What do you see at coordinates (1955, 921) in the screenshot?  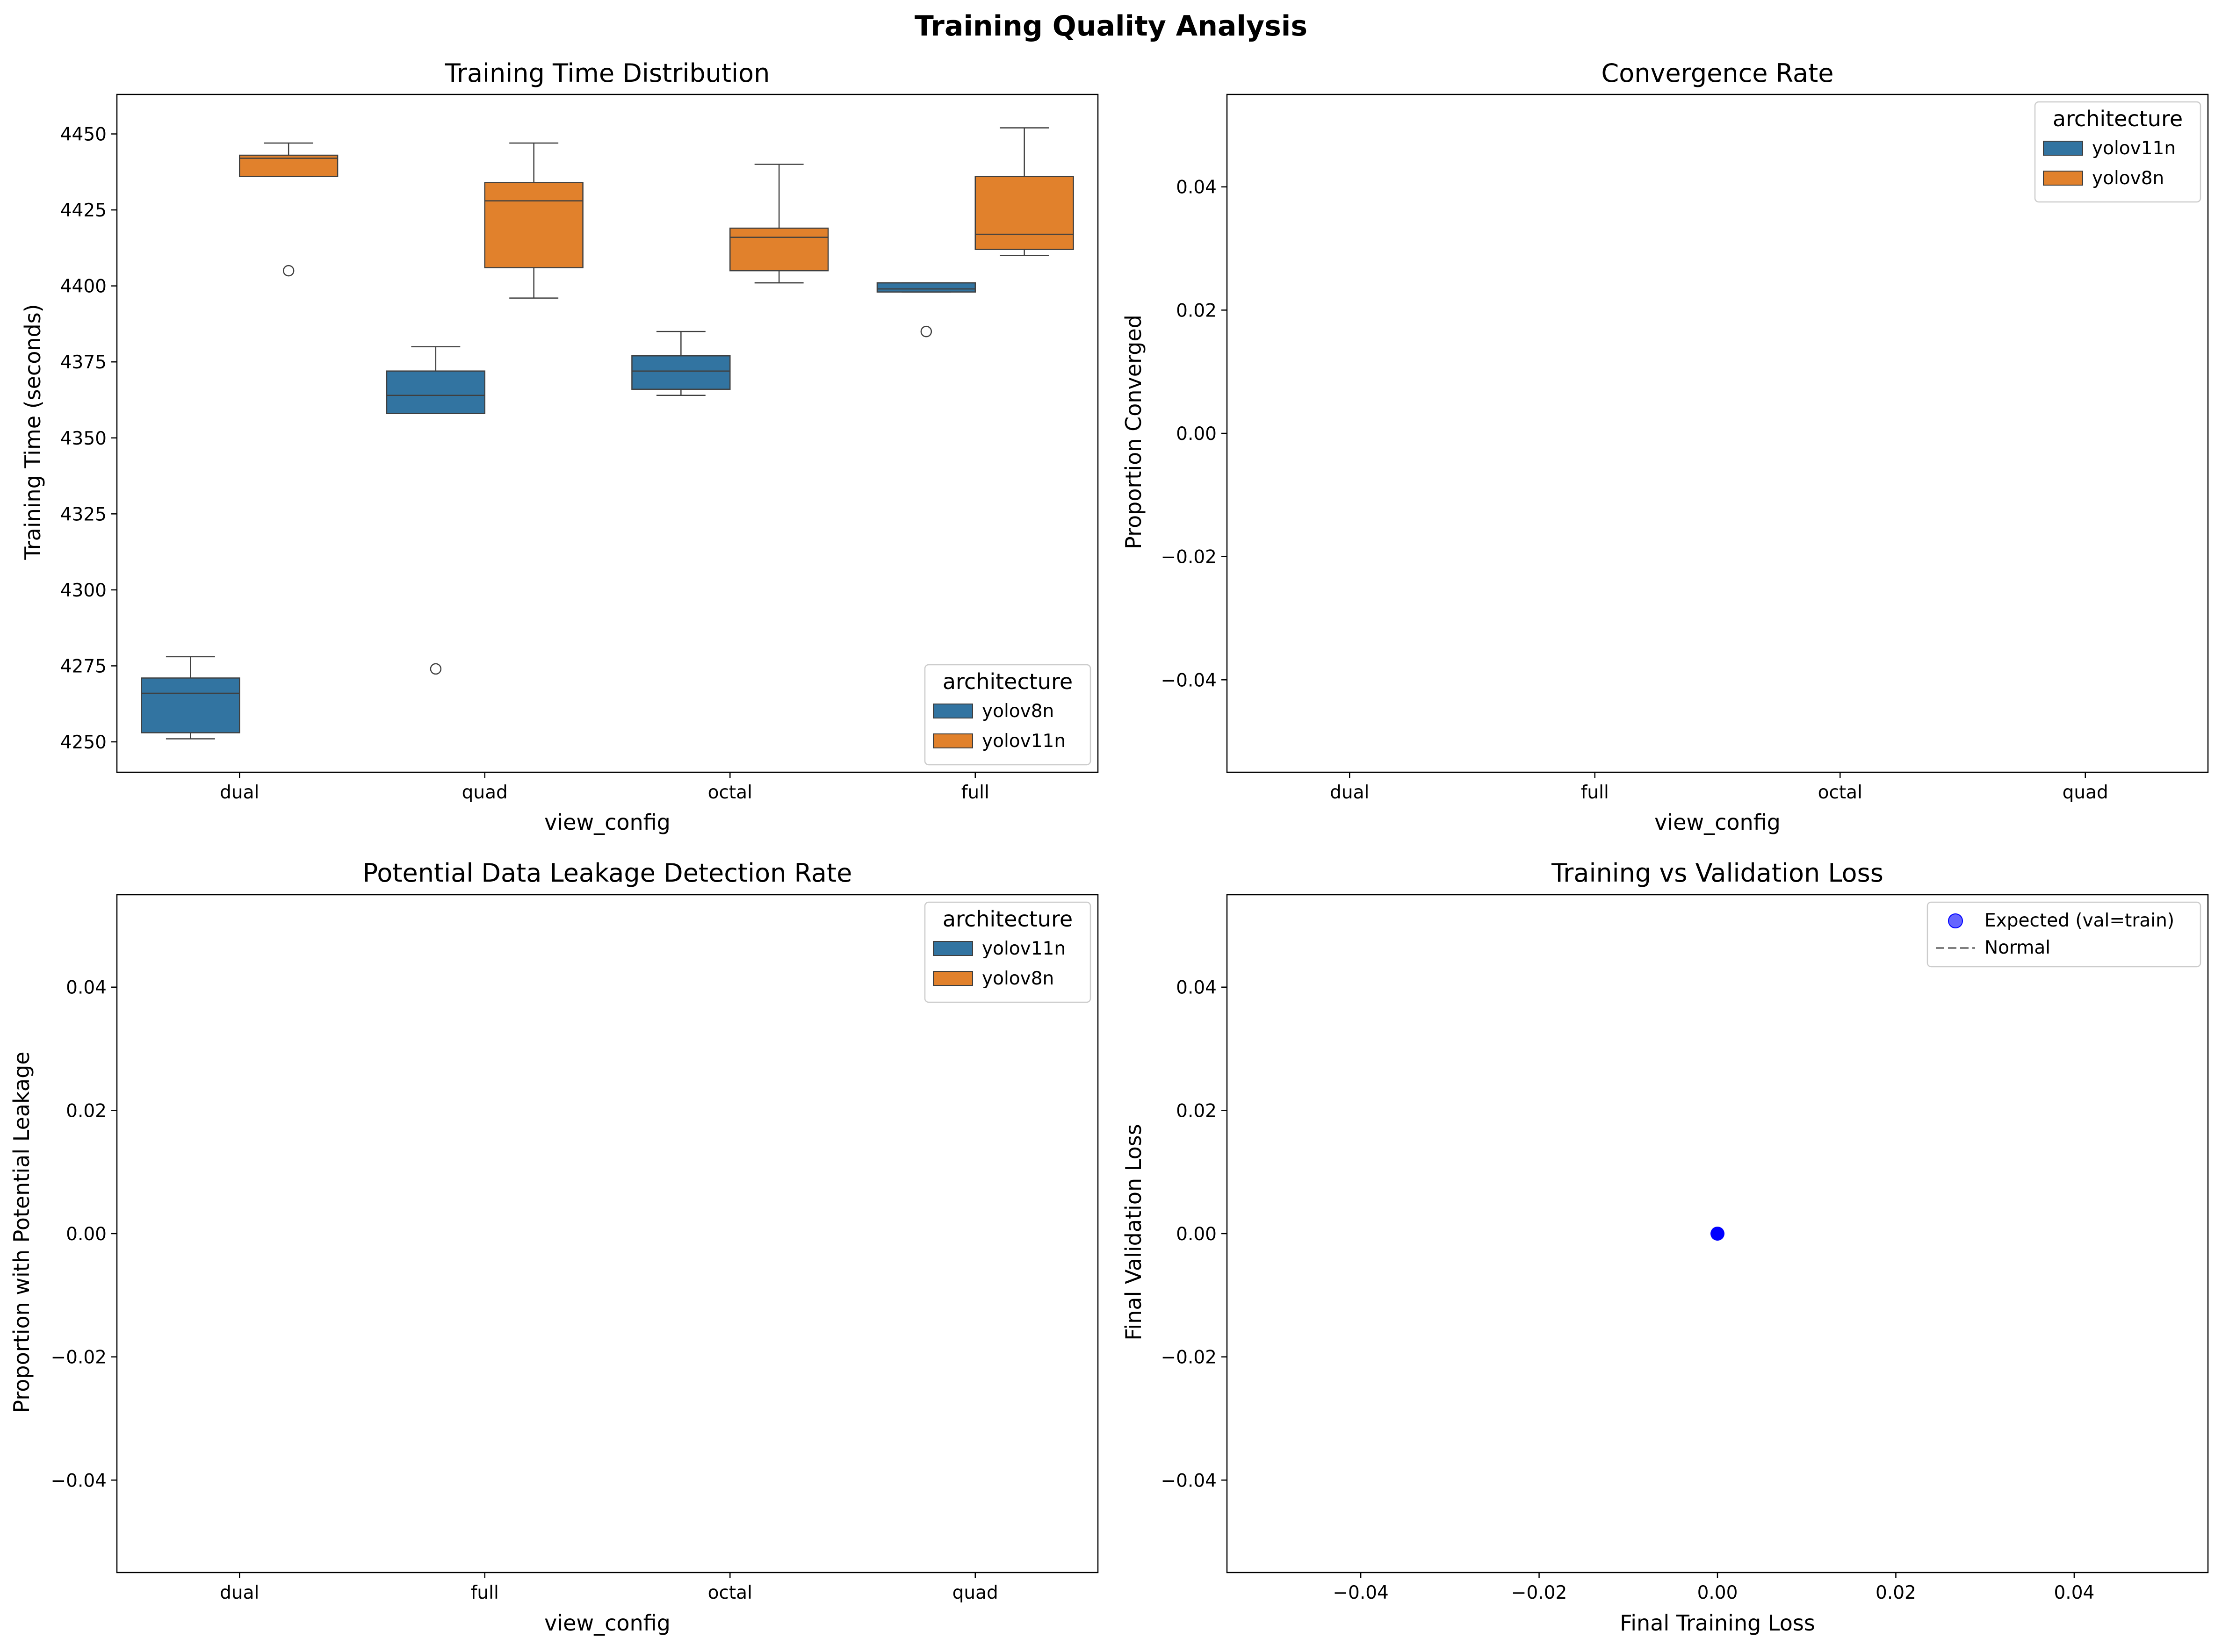 I see `legend-marker` at bounding box center [1955, 921].